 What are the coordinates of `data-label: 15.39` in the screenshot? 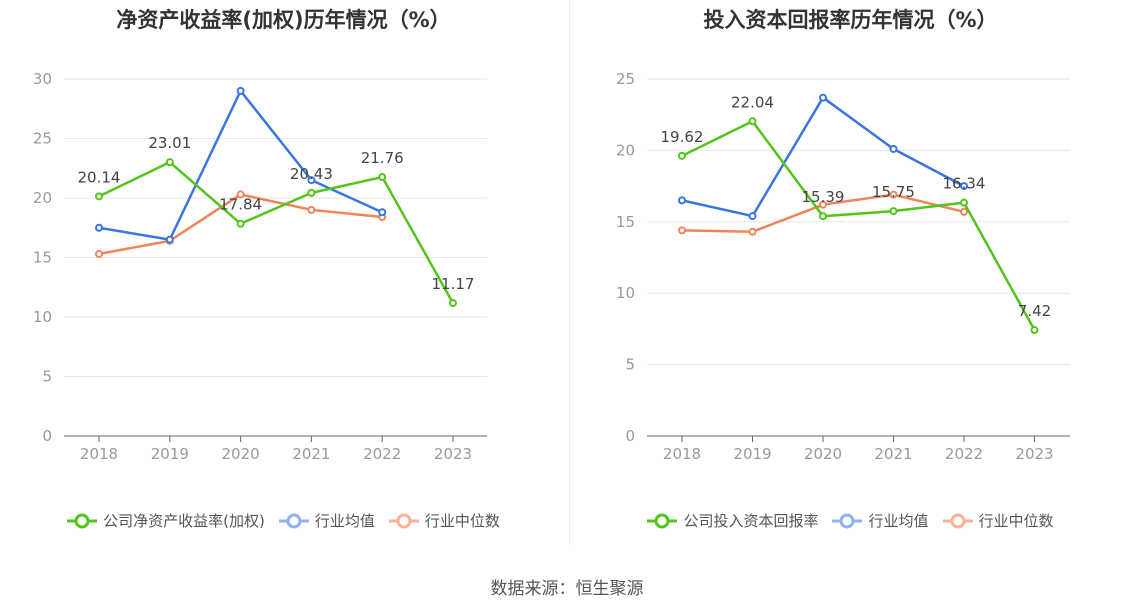 It's located at (823, 197).